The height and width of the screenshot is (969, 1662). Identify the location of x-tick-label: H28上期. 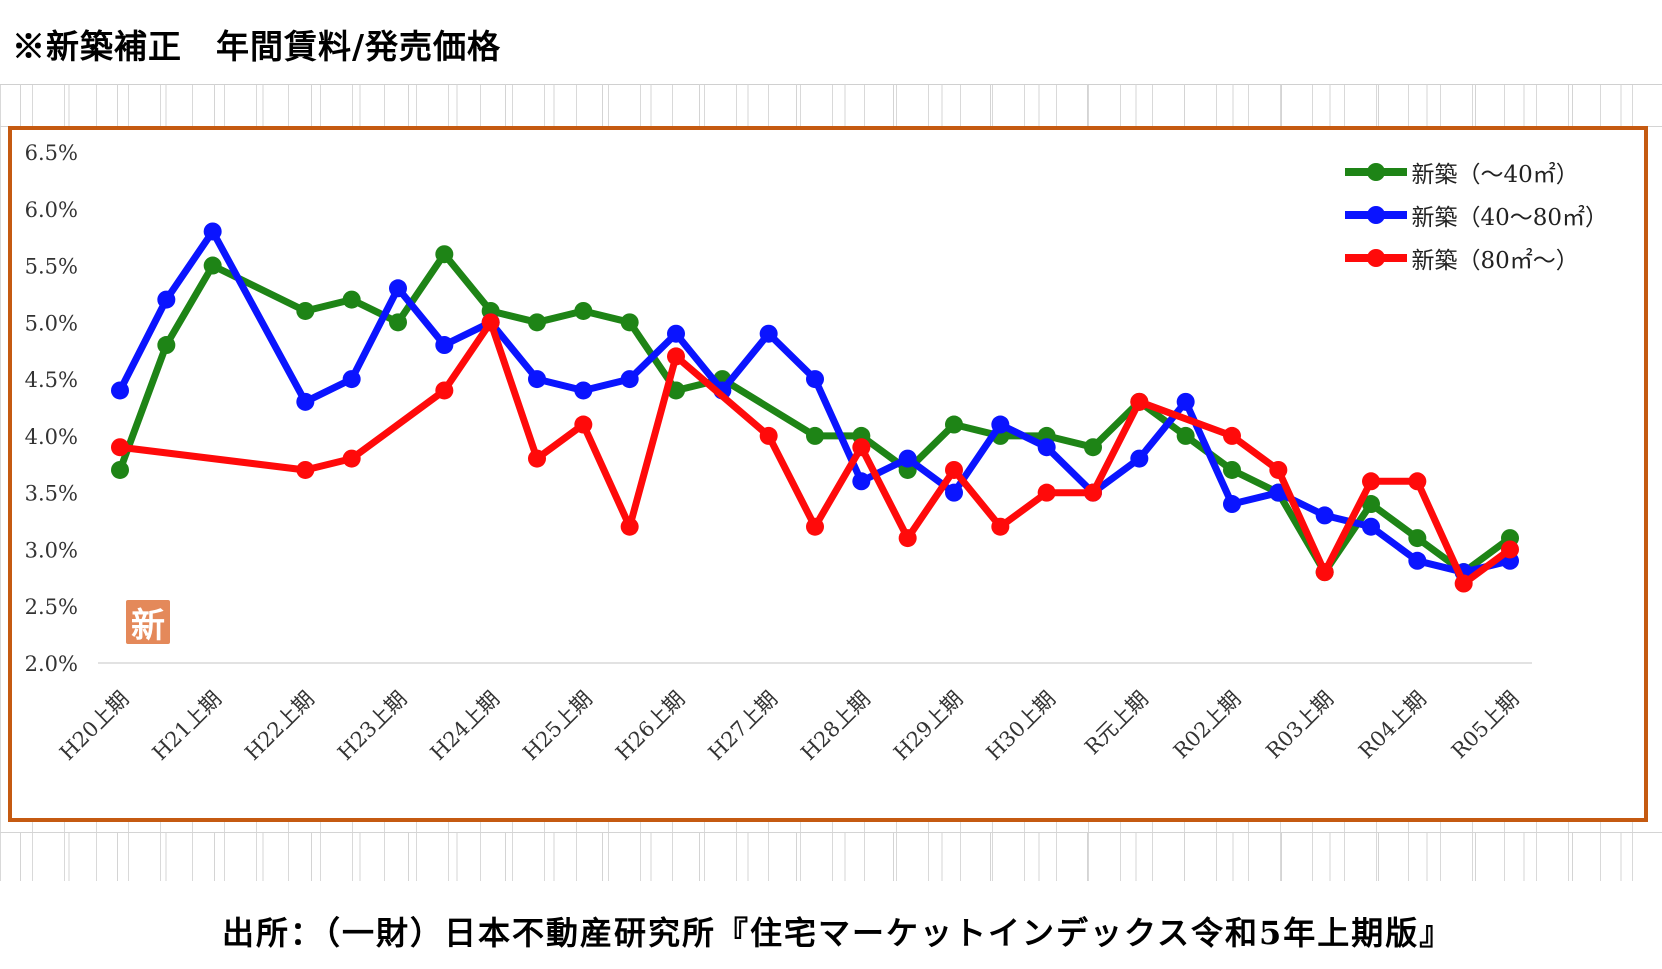
(835, 726).